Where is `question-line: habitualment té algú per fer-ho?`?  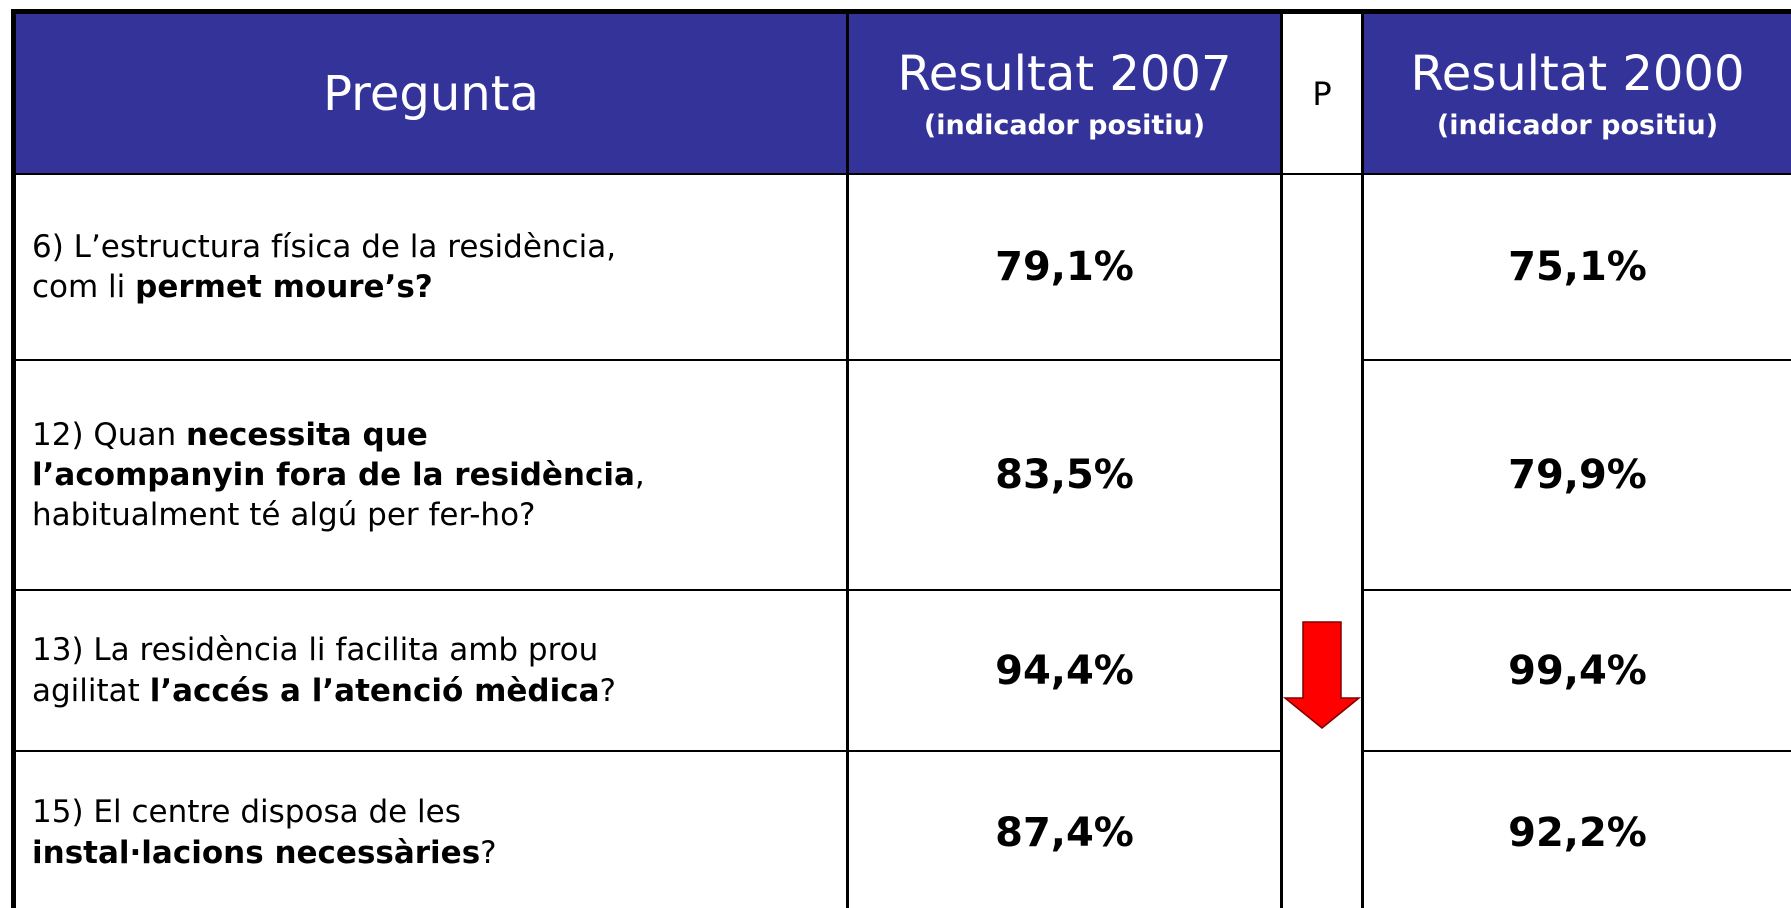
question-line: habitualment té algú per fer-ho? is located at coordinates (439, 515).